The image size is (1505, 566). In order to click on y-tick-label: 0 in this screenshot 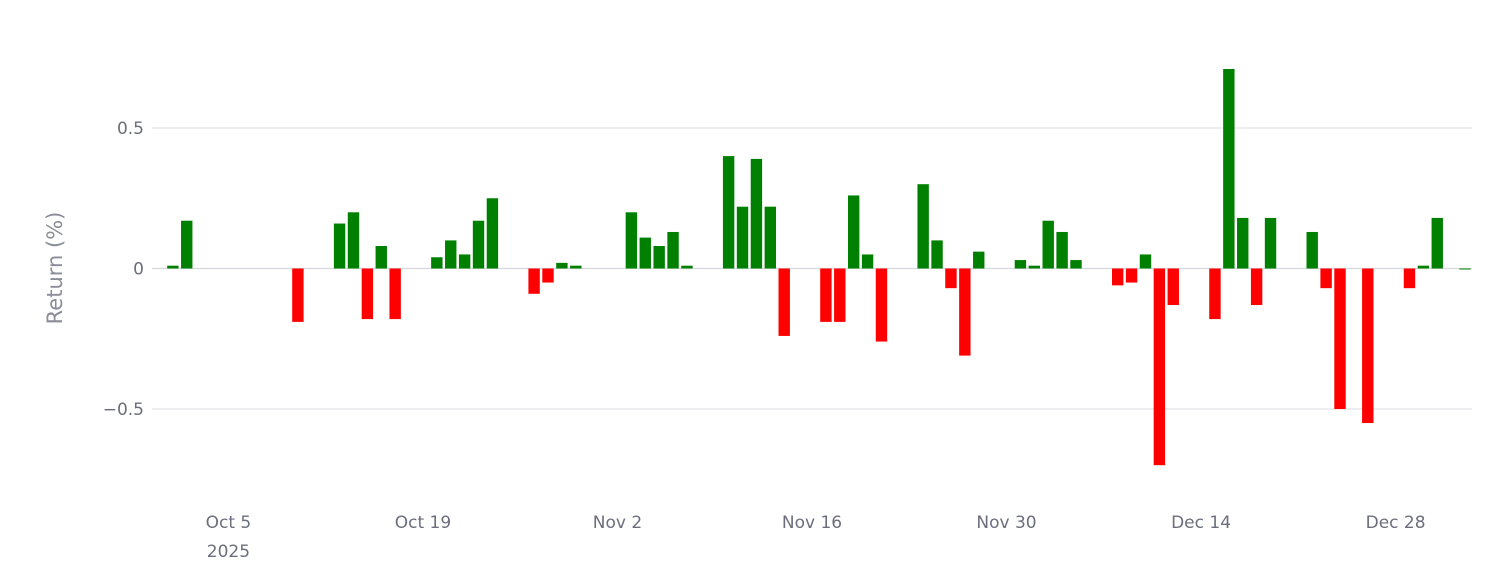, I will do `click(138, 270)`.